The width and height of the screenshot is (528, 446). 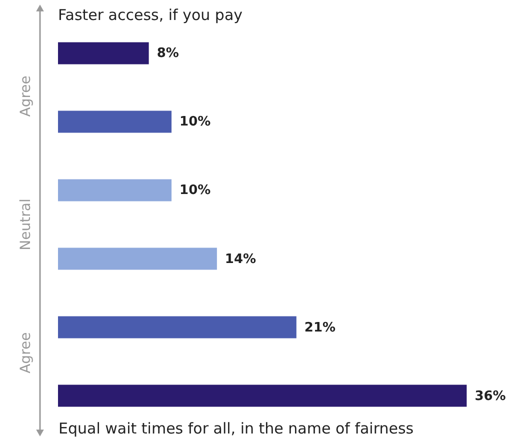 I want to click on x-axis-title: Equal wait times for all, in the name of fairness, so click(x=236, y=429).